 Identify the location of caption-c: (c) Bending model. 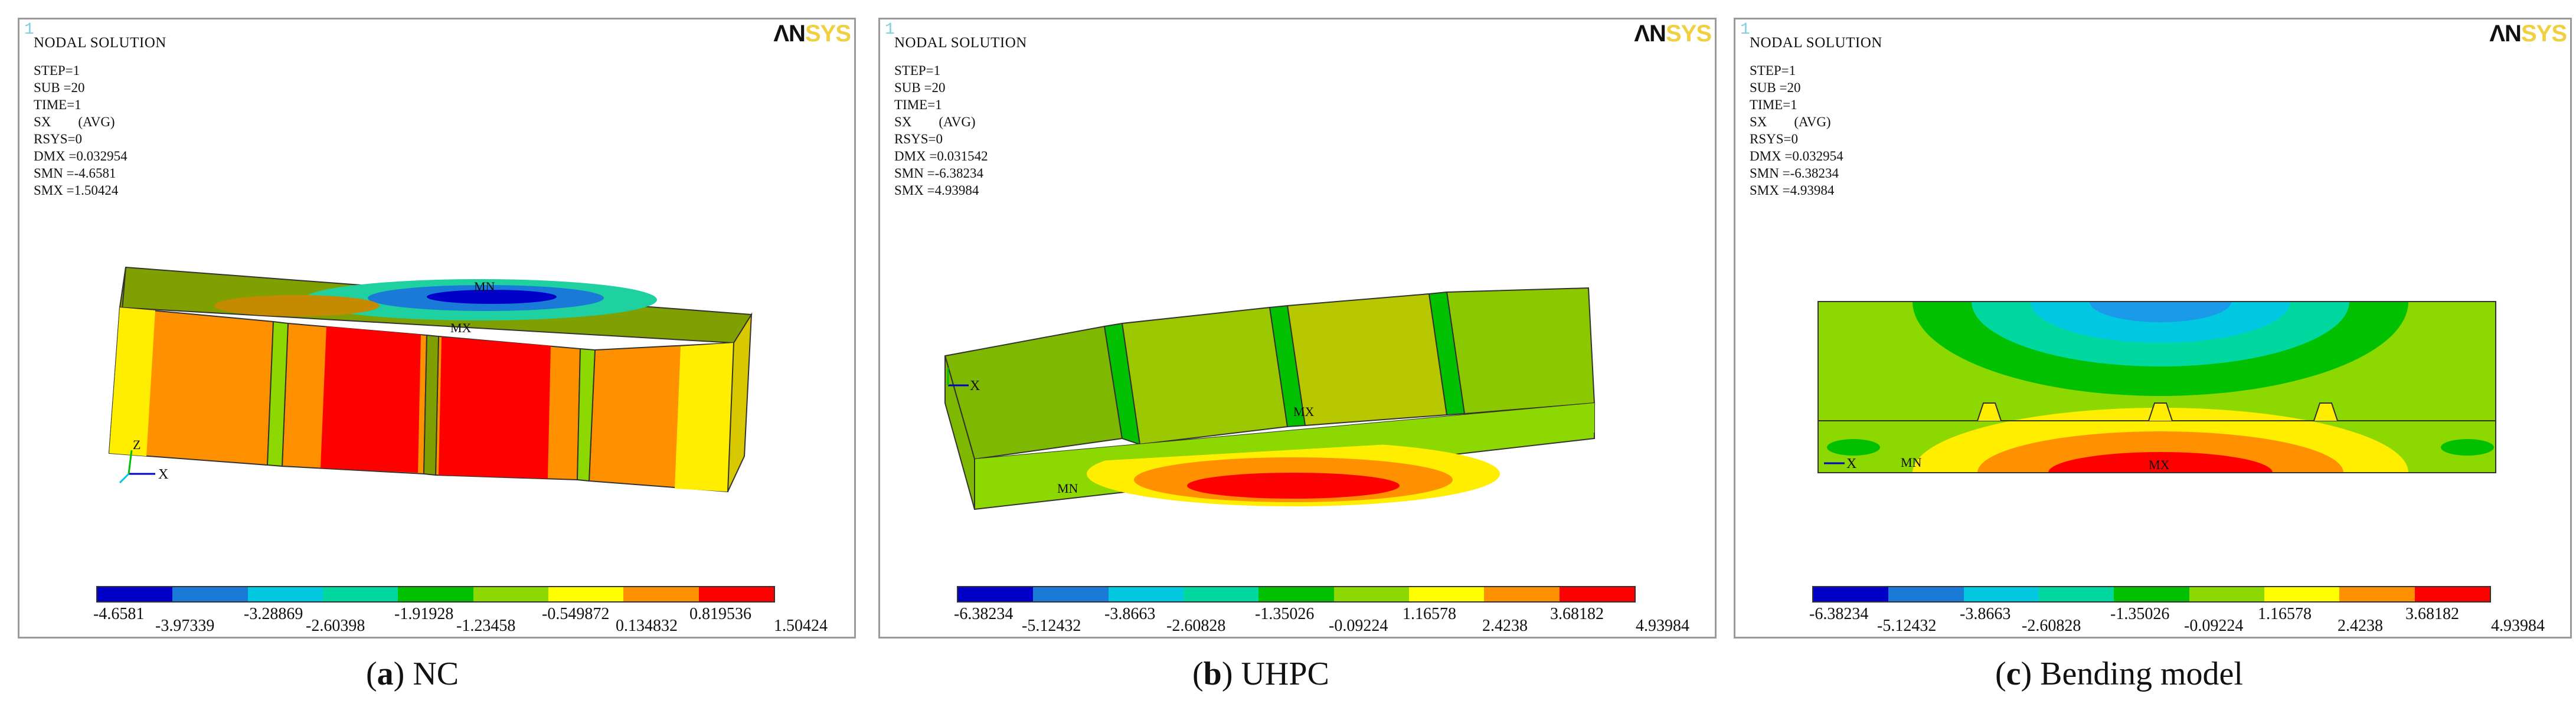
(2119, 674).